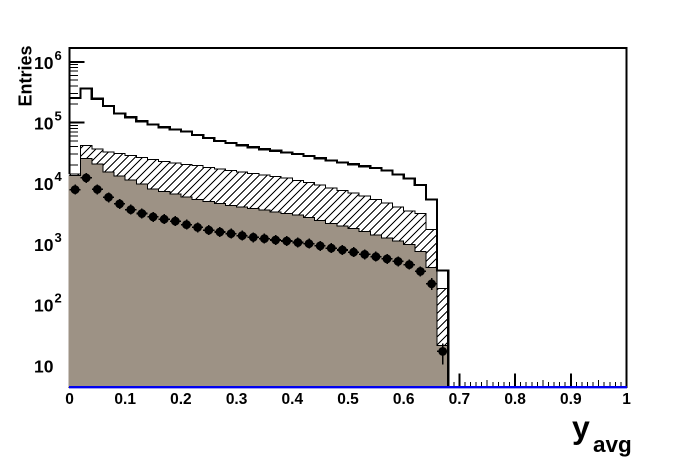 The width and height of the screenshot is (696, 472). What do you see at coordinates (181, 399) in the screenshot?
I see `svg-text: 0.2` at bounding box center [181, 399].